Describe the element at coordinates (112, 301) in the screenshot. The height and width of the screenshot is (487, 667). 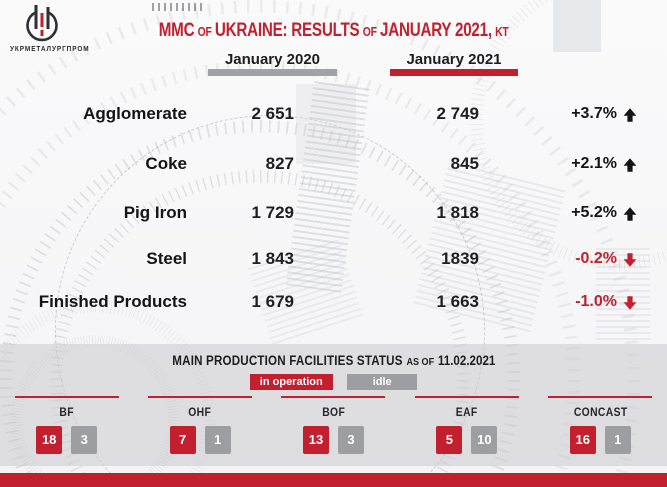
I see `row-label: Finished Products` at that location.